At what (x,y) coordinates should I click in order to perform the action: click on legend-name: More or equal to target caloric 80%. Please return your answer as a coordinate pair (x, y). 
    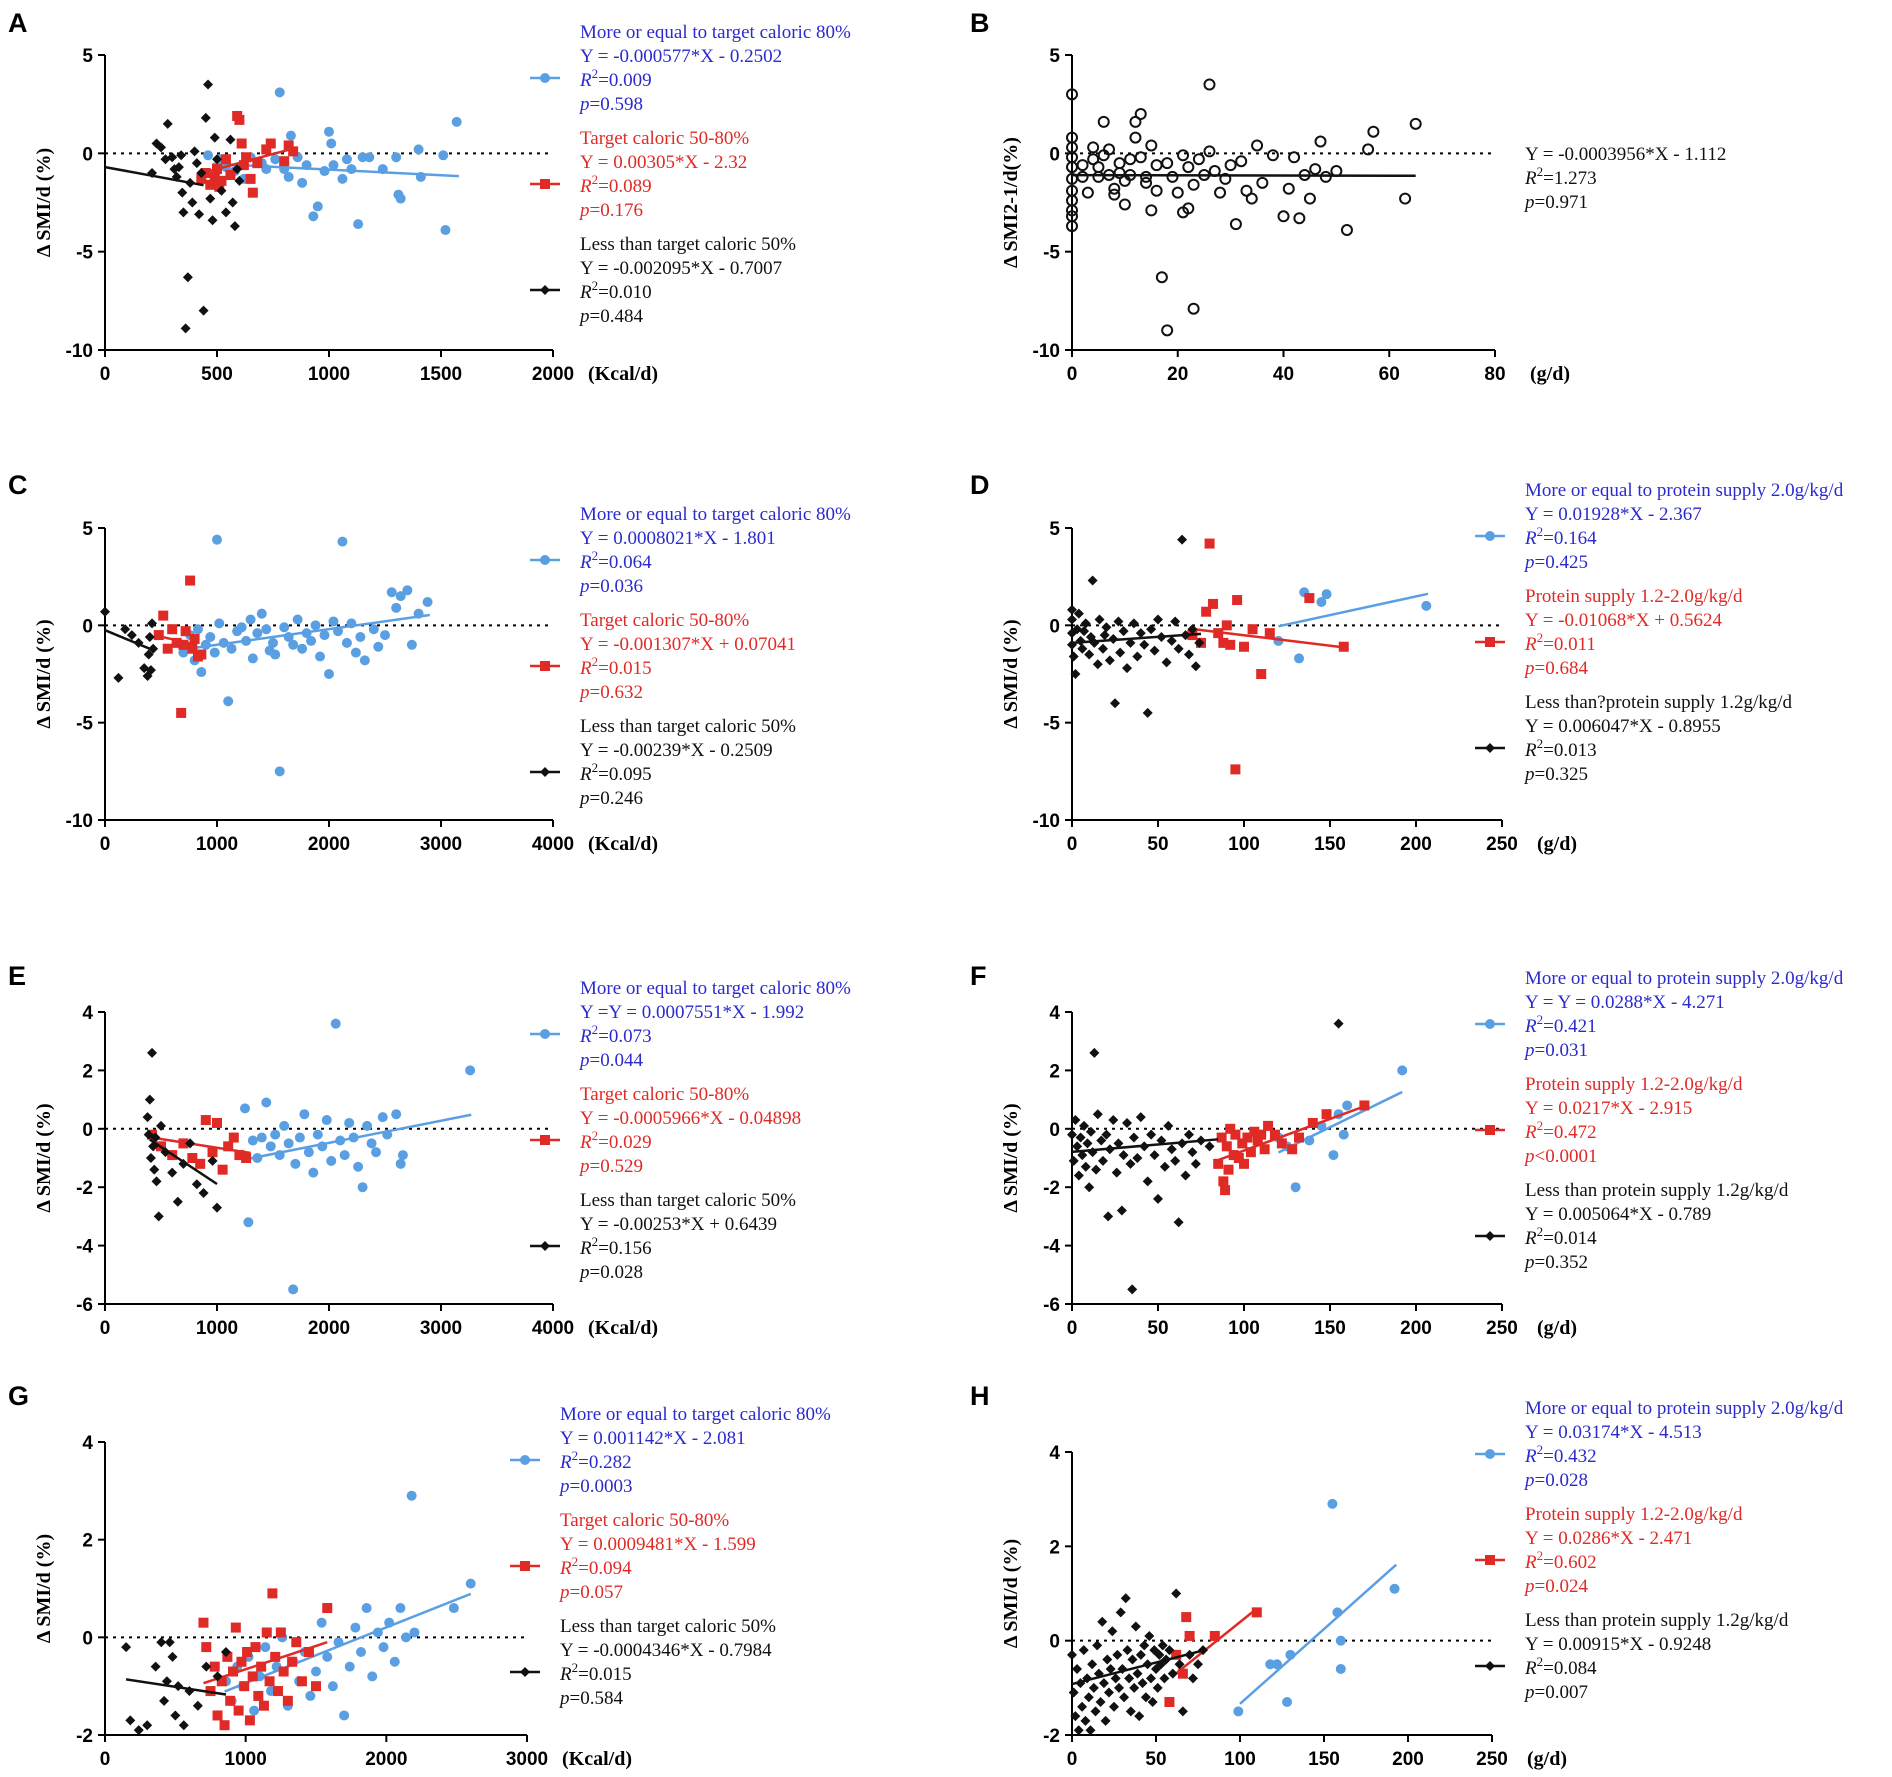
    Looking at the image, I should click on (715, 32).